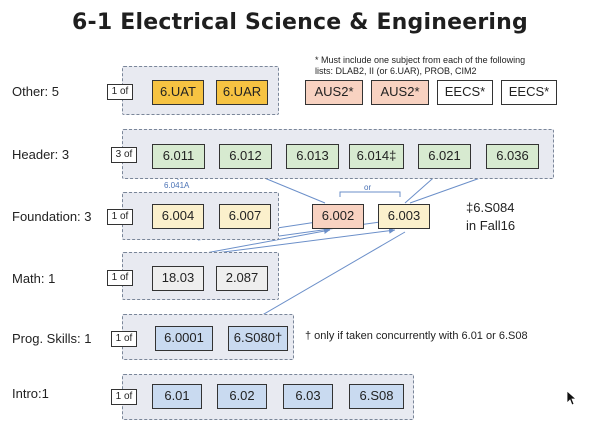 The image size is (600, 435). I want to click on subject-6s08: 6.S08, so click(376, 396).